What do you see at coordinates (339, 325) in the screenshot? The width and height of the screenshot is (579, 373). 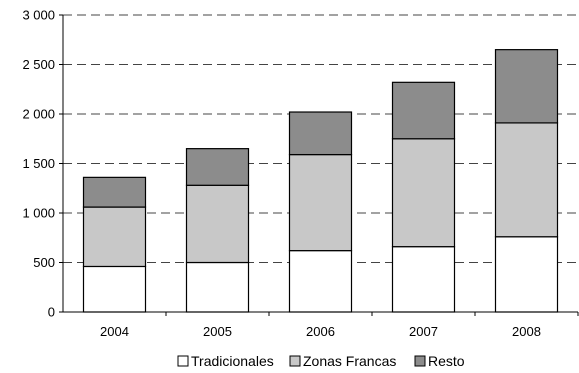 I see `x-tick-labels: 2004 2005 2006 2007 2008` at bounding box center [339, 325].